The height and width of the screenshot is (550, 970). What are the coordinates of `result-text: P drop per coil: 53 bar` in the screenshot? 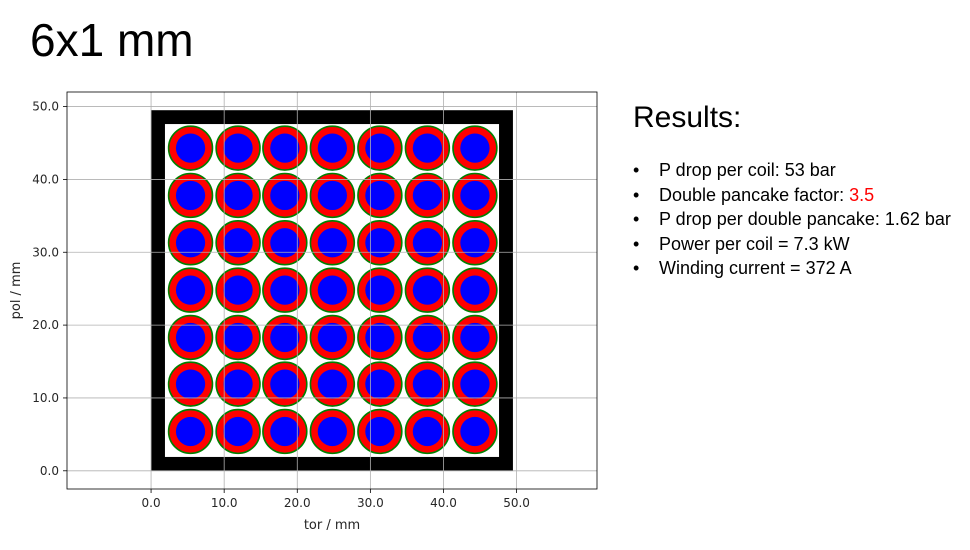 It's located at (747, 170).